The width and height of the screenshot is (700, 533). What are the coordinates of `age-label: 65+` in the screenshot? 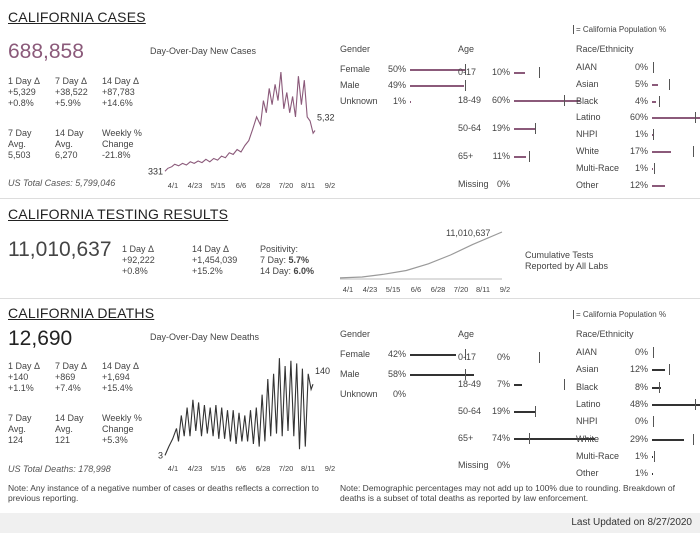 It's located at (466, 156).